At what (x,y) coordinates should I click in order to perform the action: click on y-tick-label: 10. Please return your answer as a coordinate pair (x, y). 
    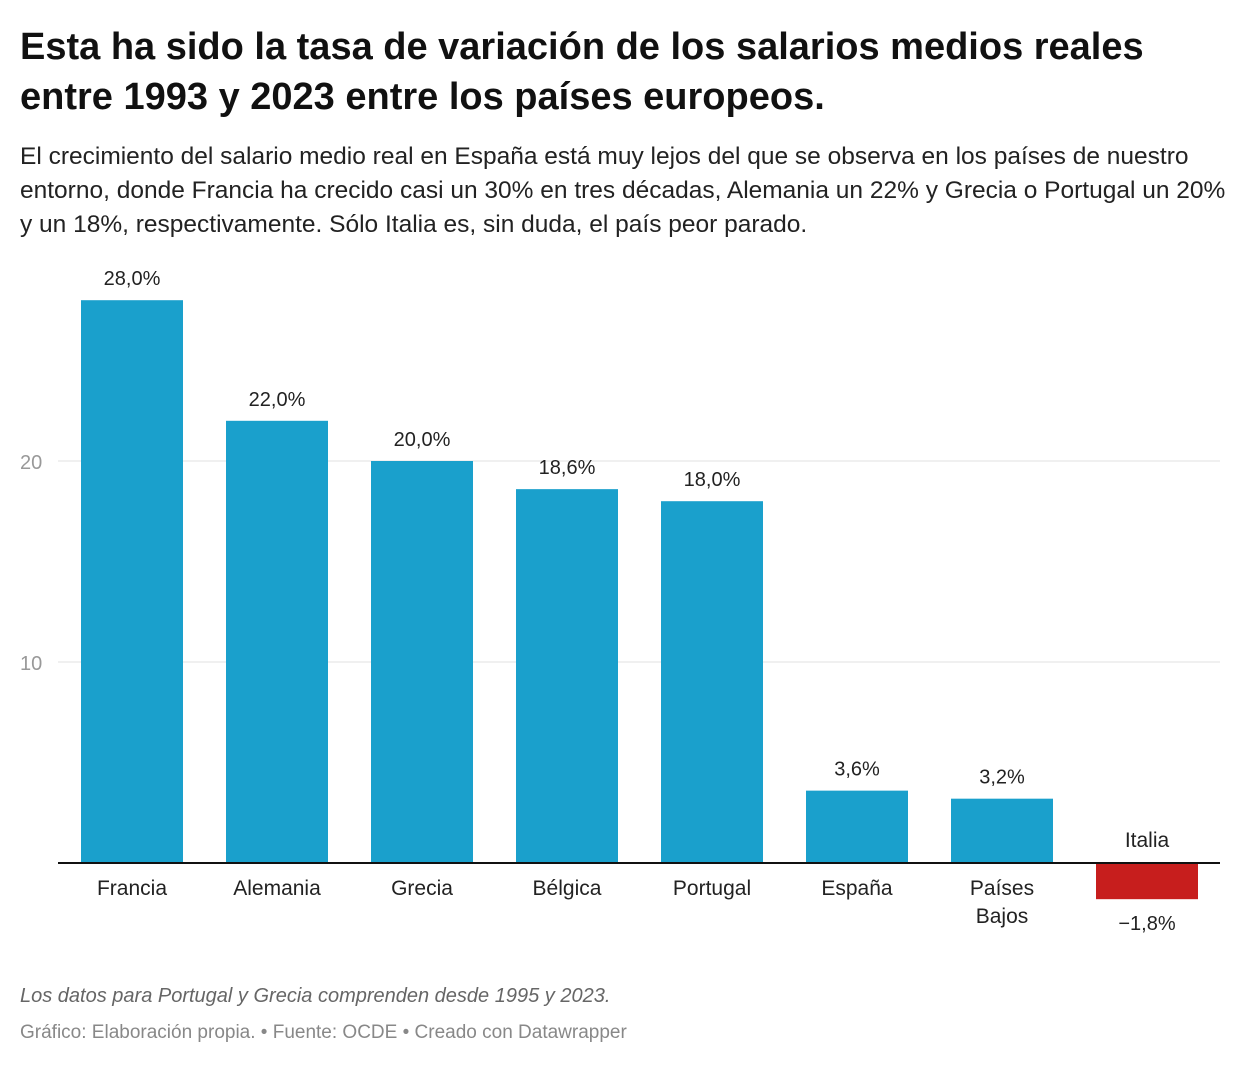
    Looking at the image, I should click on (31, 664).